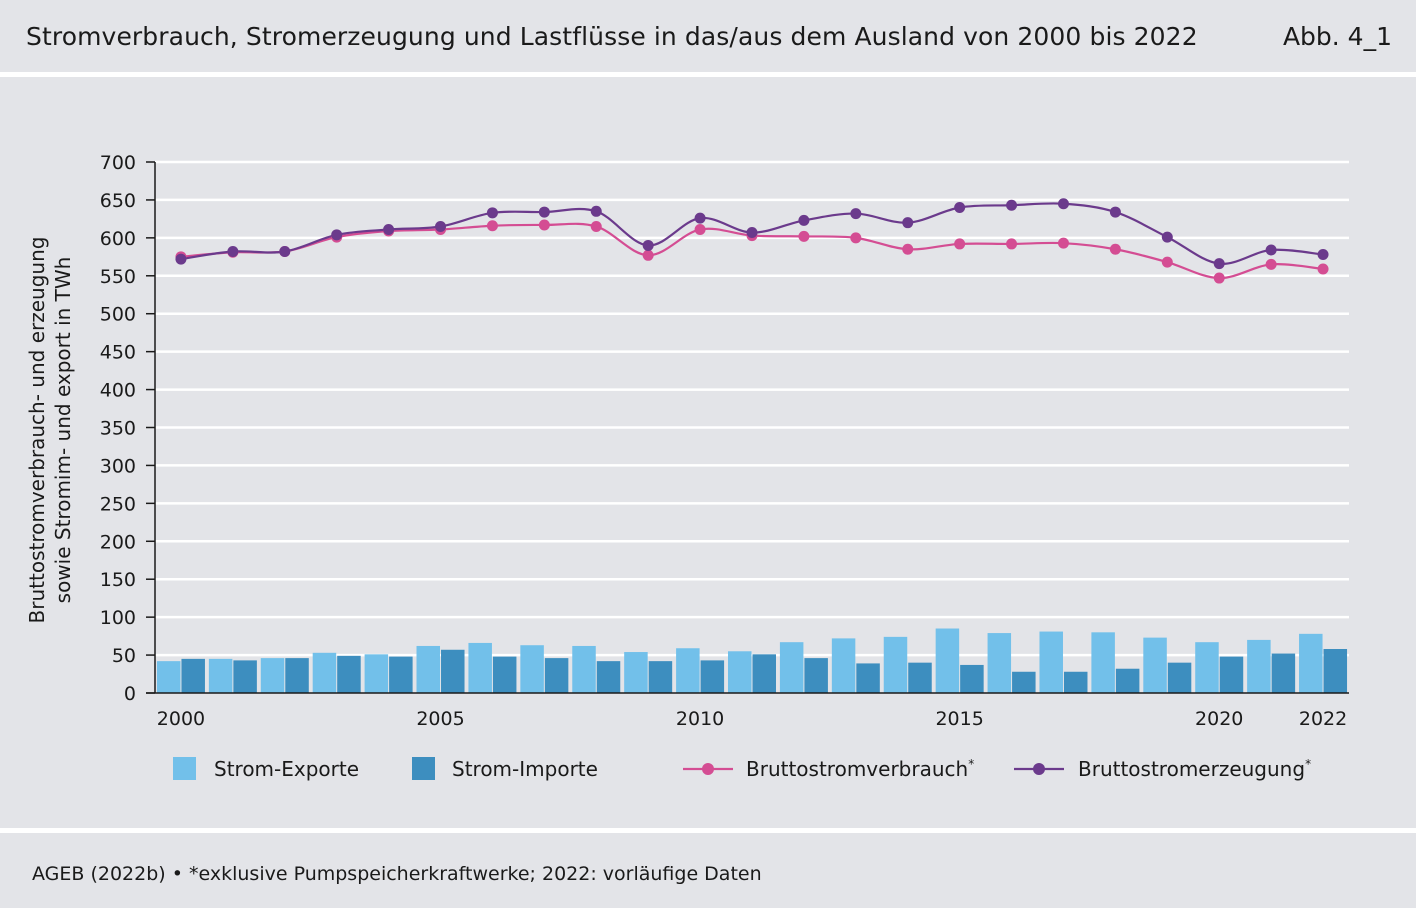 The width and height of the screenshot is (1416, 908). I want to click on bar-export-2014, so click(895, 664).